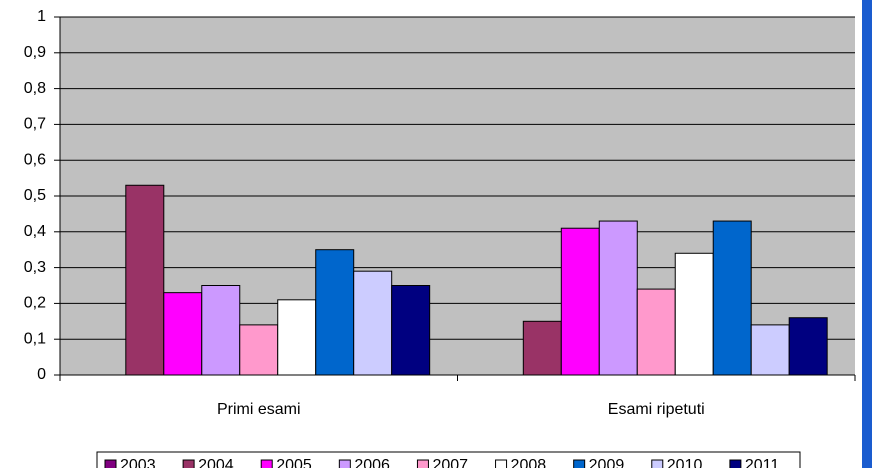 This screenshot has width=872, height=468. I want to click on legend-box, so click(448, 459).